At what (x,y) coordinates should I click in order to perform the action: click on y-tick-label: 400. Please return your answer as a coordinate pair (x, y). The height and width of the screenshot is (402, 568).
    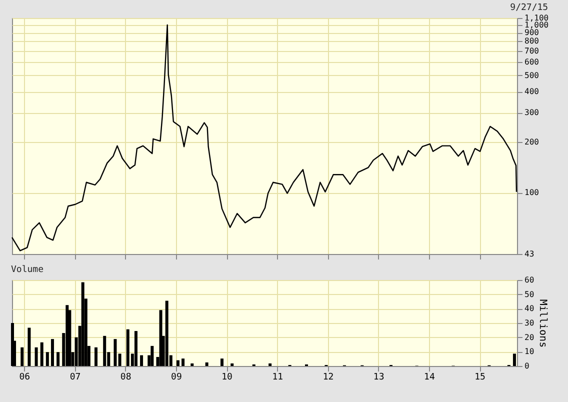
    Looking at the image, I should click on (532, 91).